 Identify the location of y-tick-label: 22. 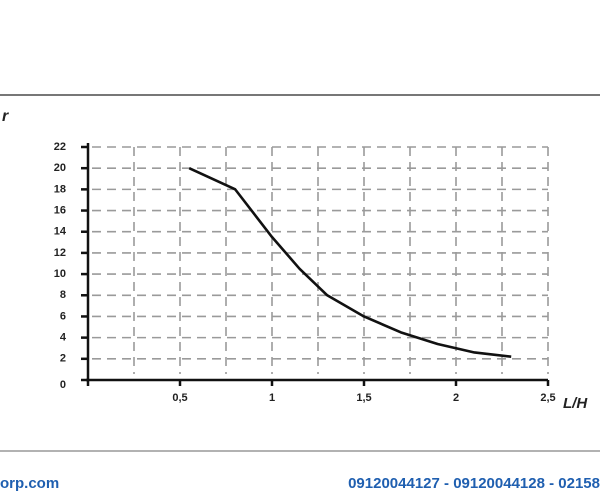
(60, 147).